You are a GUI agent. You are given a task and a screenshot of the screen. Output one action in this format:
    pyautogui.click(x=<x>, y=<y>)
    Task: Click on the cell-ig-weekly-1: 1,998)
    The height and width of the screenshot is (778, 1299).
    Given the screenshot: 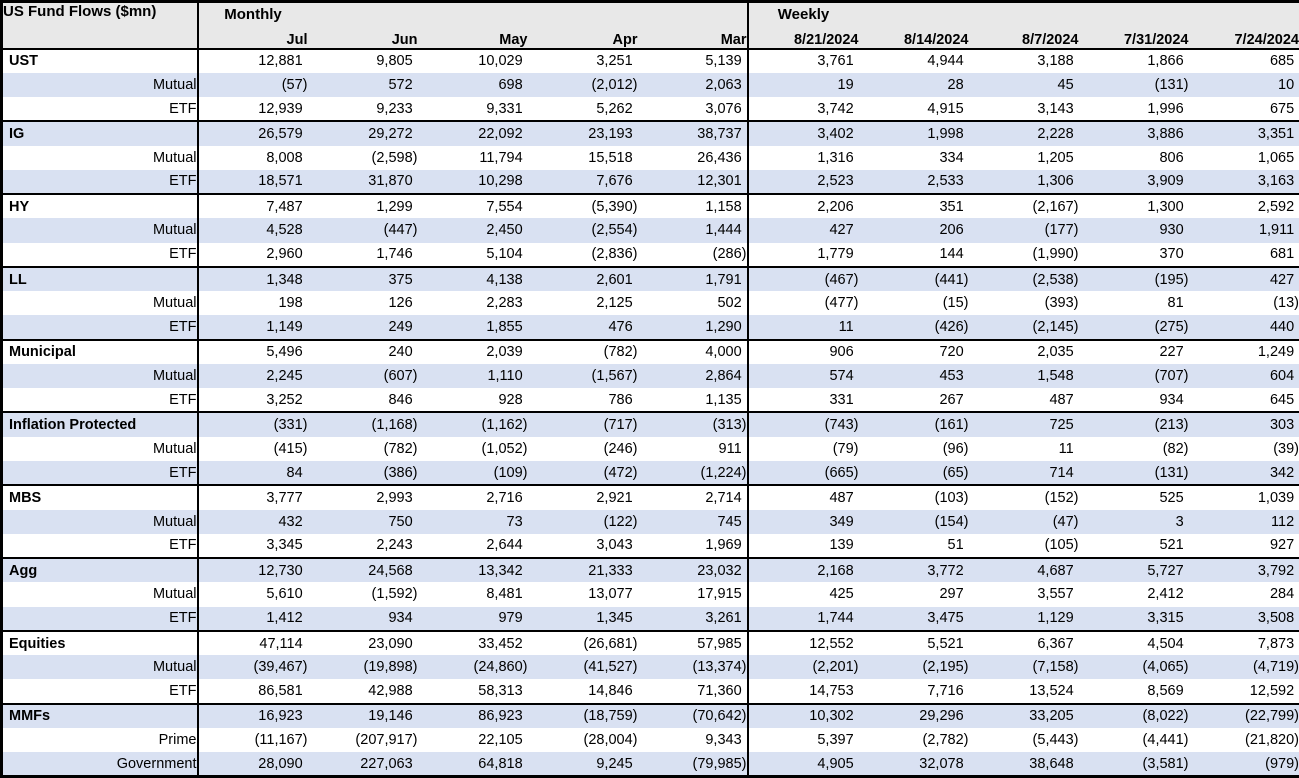 What is the action you would take?
    pyautogui.click(x=913, y=133)
    